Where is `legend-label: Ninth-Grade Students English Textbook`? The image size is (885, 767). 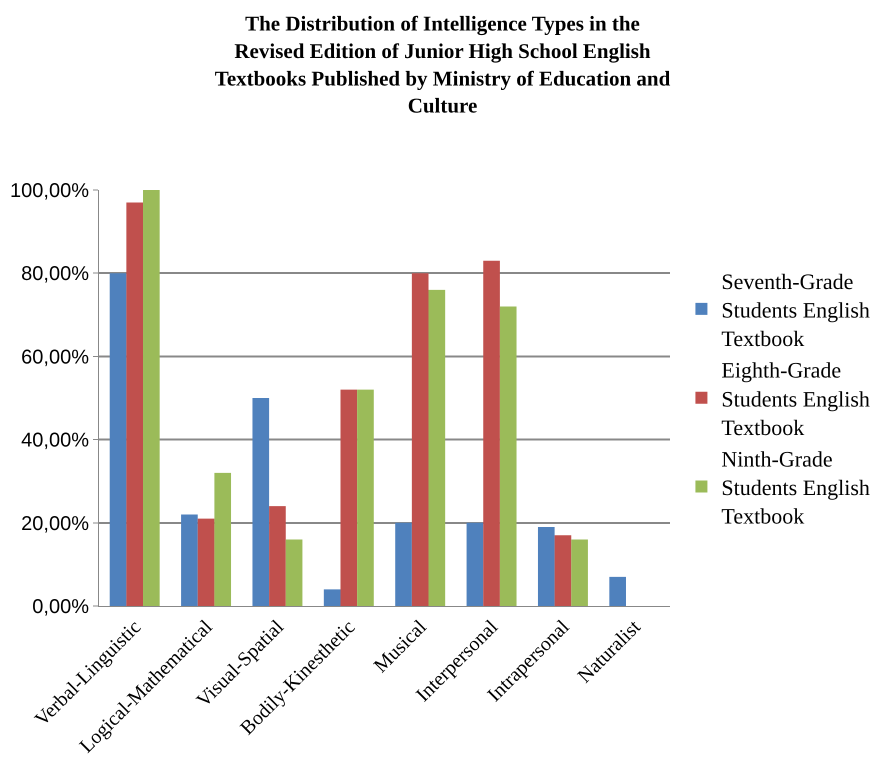 legend-label: Ninth-Grade Students English Textbook is located at coordinates (795, 487).